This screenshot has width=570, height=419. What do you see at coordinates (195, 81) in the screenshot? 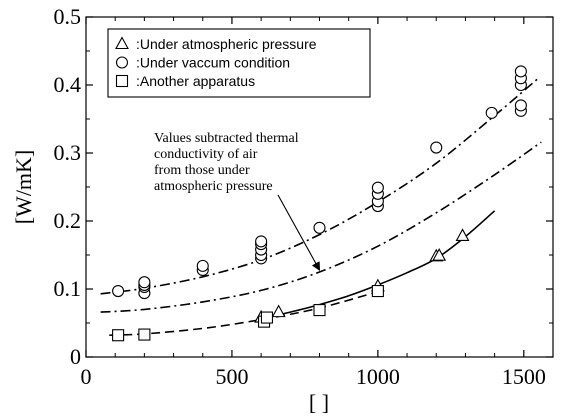
I see `legend-label: :Another apparatus` at bounding box center [195, 81].